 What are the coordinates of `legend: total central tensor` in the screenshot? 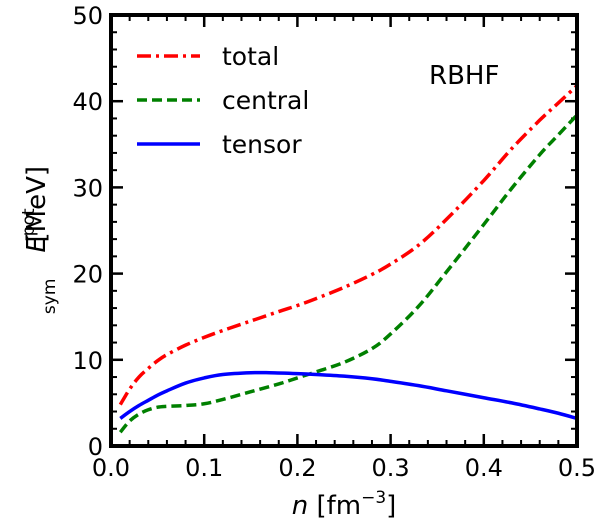 It's located at (223, 100).